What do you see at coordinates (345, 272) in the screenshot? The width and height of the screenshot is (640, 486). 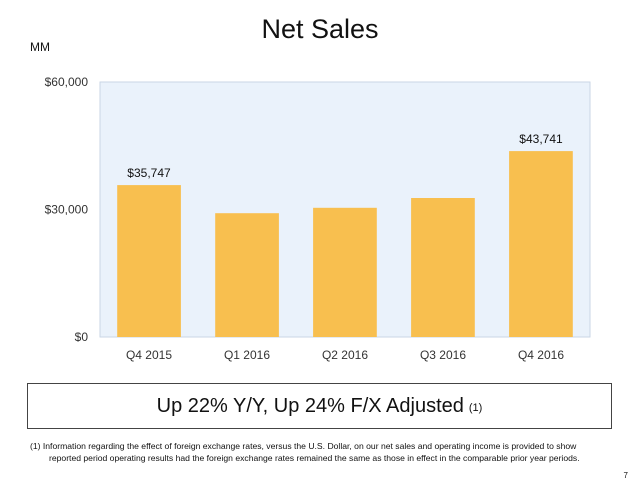 I see `bar-q2-2016` at bounding box center [345, 272].